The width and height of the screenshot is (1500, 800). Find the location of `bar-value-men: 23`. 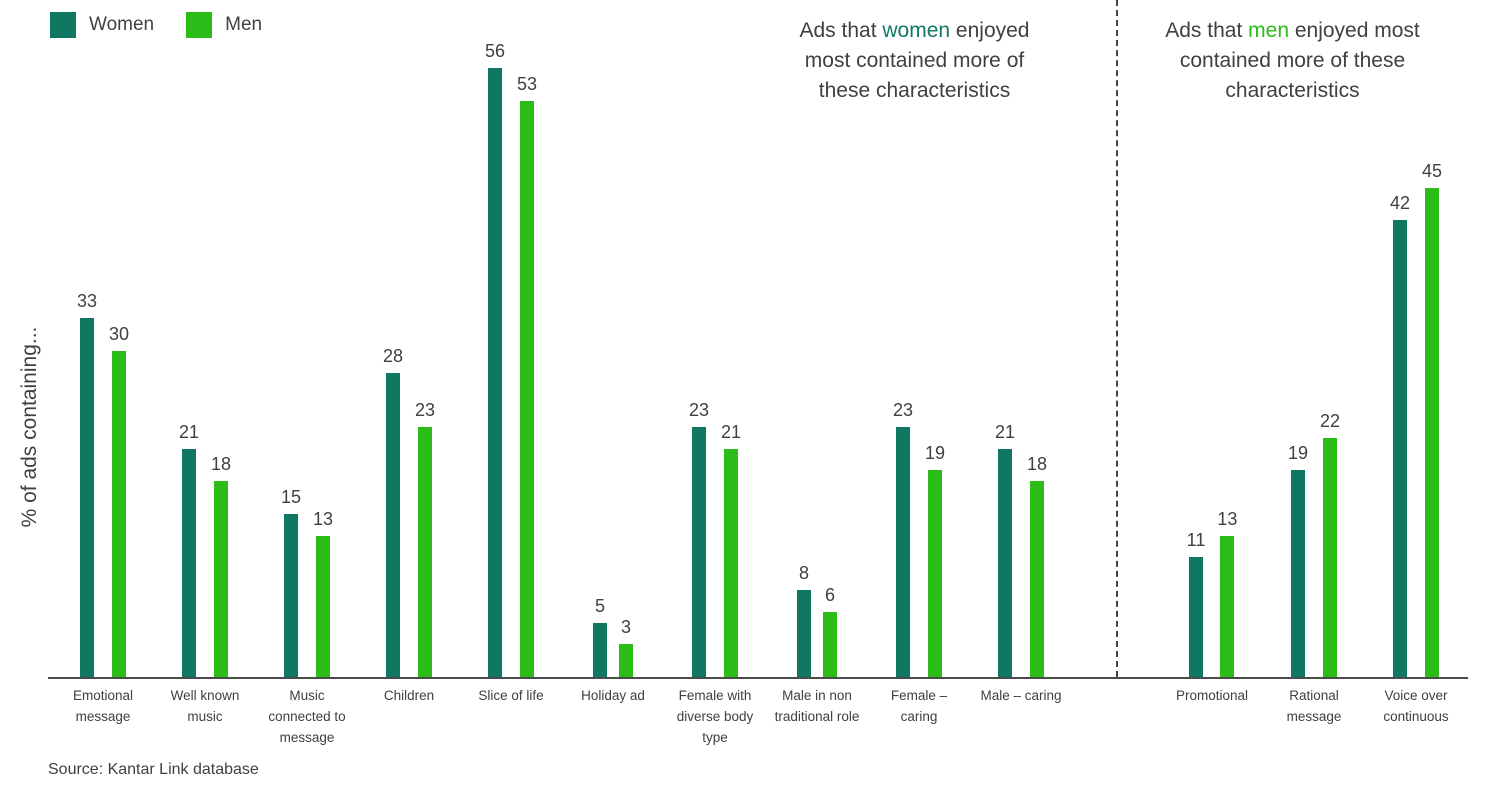

bar-value-men: 23 is located at coordinates (425, 410).